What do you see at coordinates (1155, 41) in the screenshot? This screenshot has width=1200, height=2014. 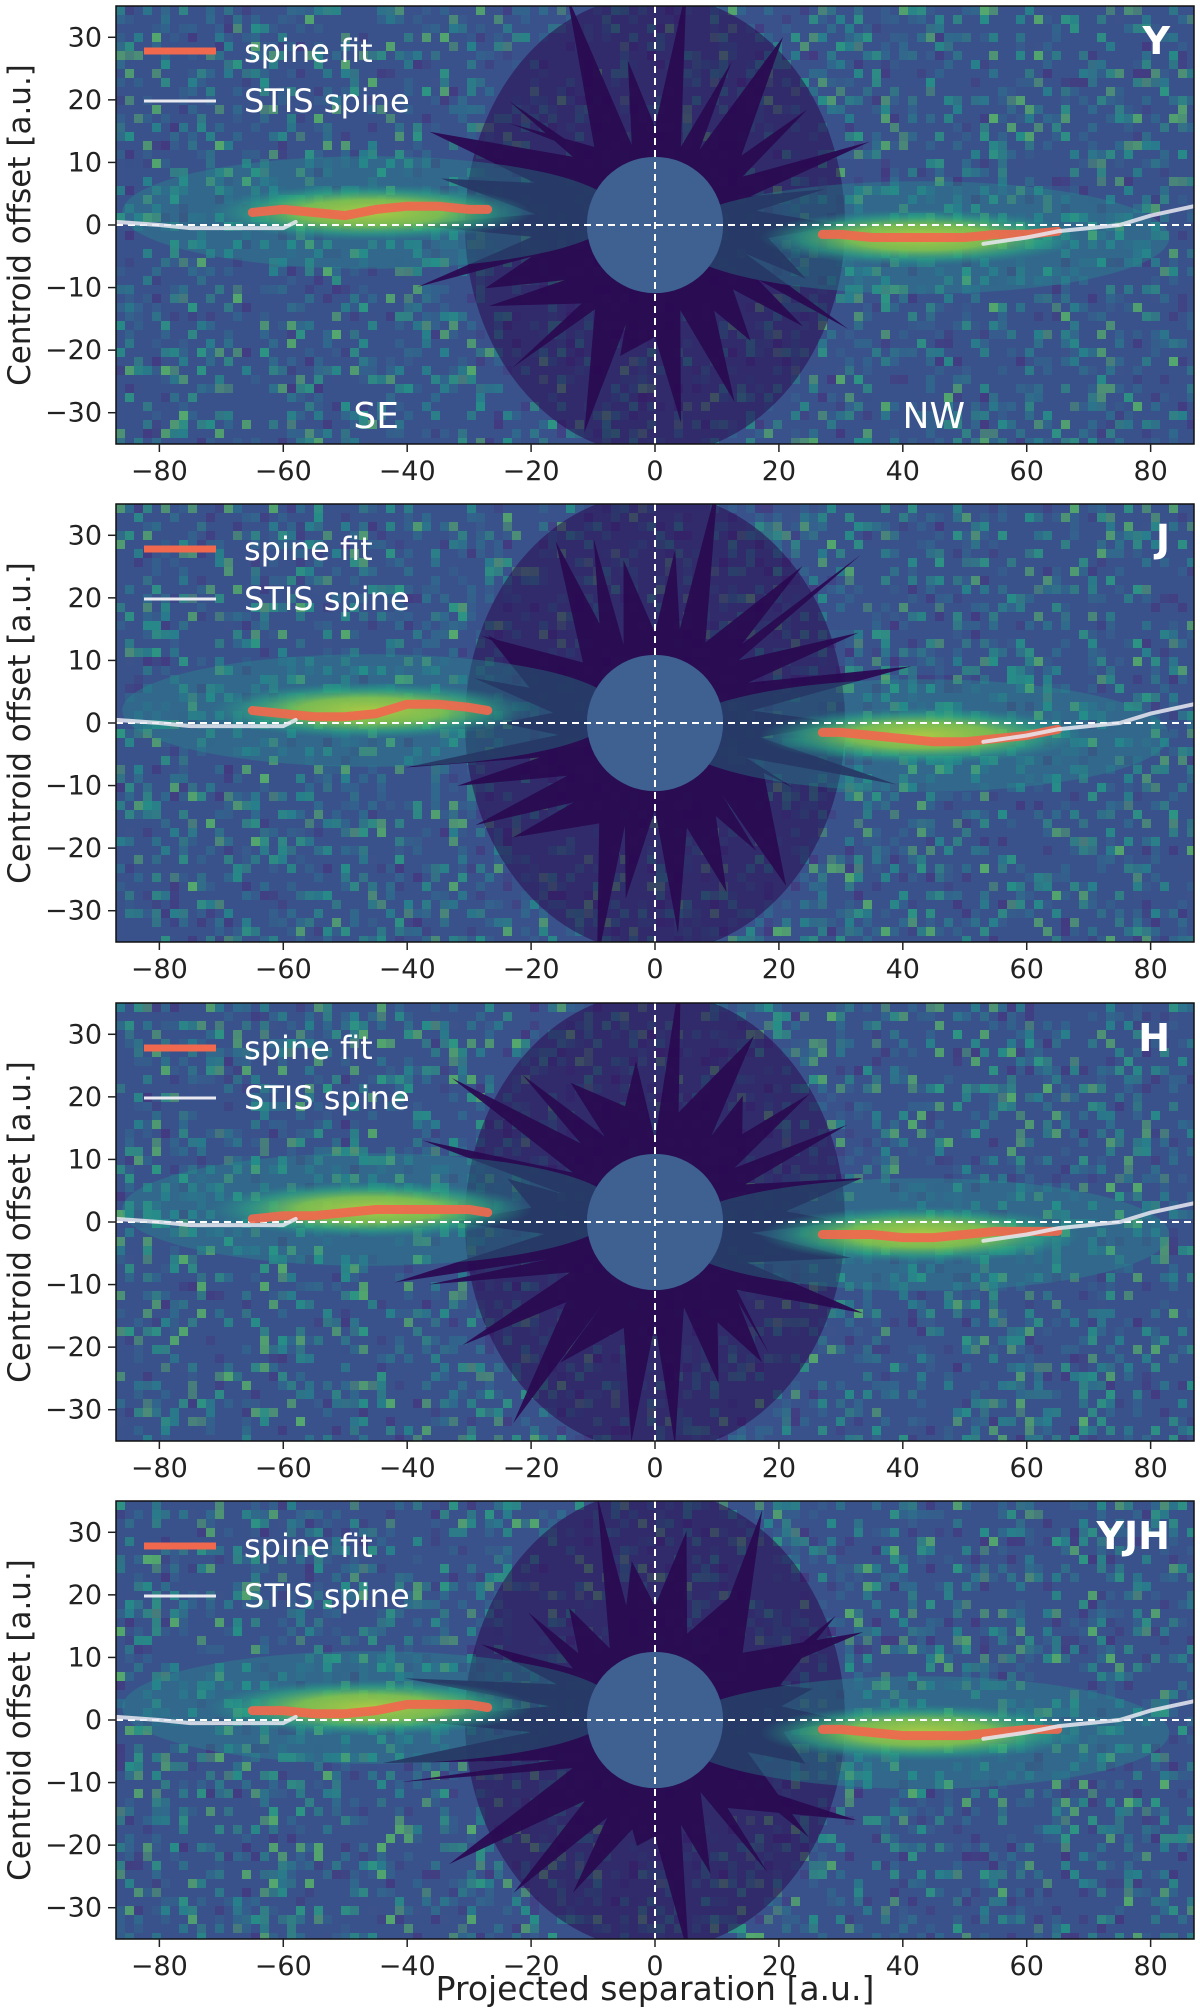 I see `band-label: Y` at bounding box center [1155, 41].